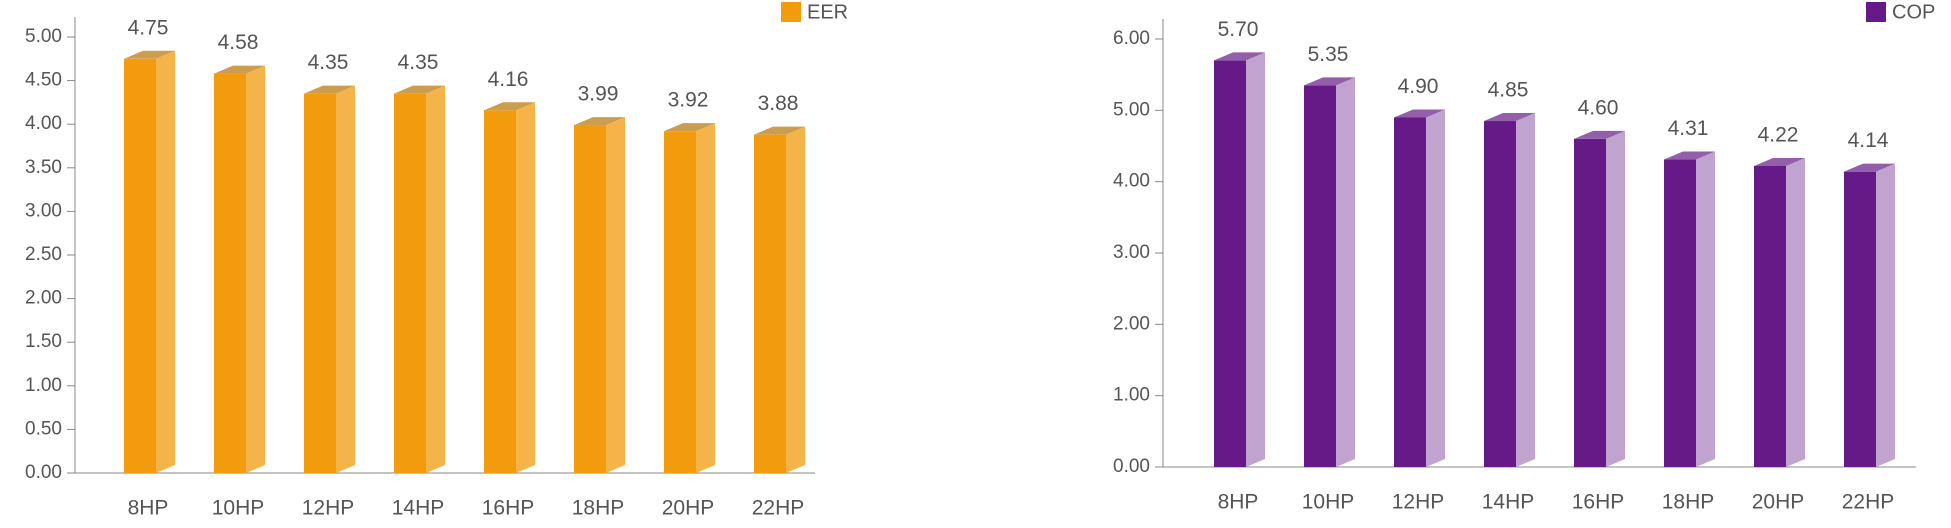  I want to click on value-label: 4.14, so click(1868, 140).